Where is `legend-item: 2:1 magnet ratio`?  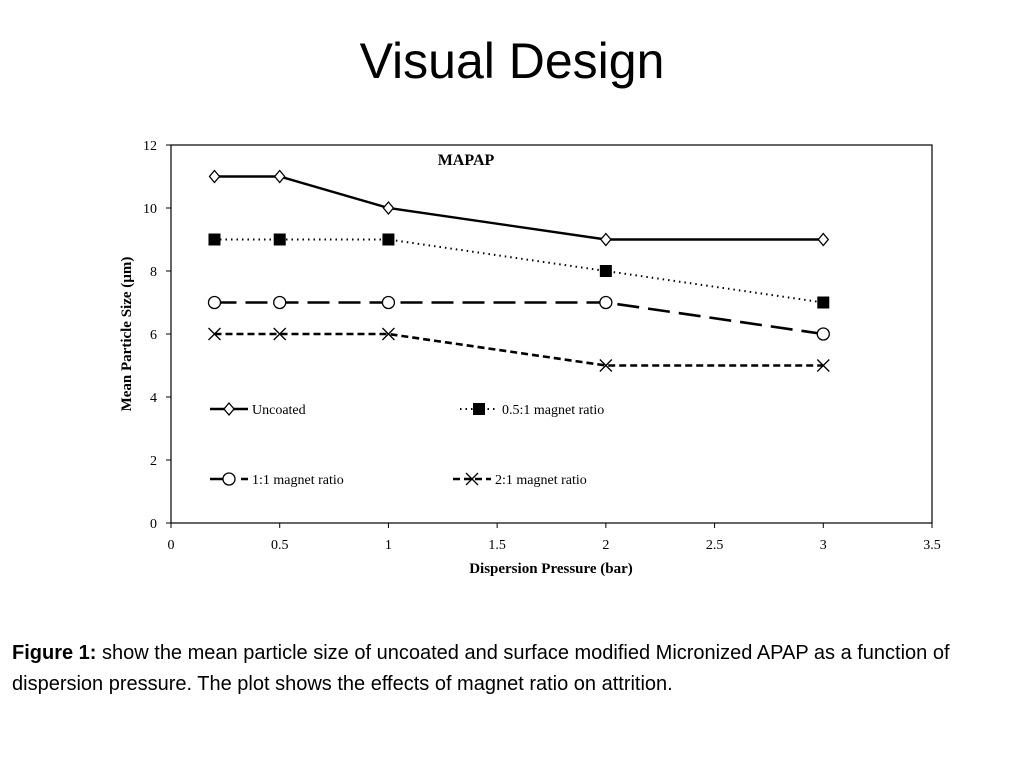
legend-item: 2:1 magnet ratio is located at coordinates (520, 480).